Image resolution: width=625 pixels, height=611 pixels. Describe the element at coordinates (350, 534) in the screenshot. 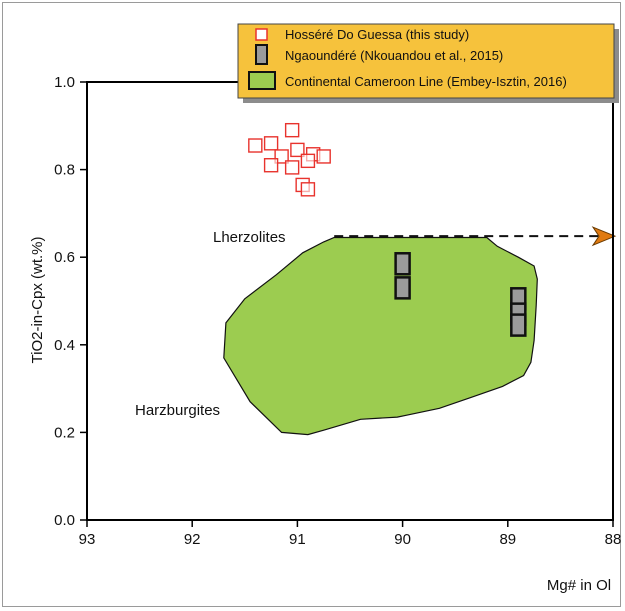

I see `x-ticks: 93 92 91 90 89 88` at that location.